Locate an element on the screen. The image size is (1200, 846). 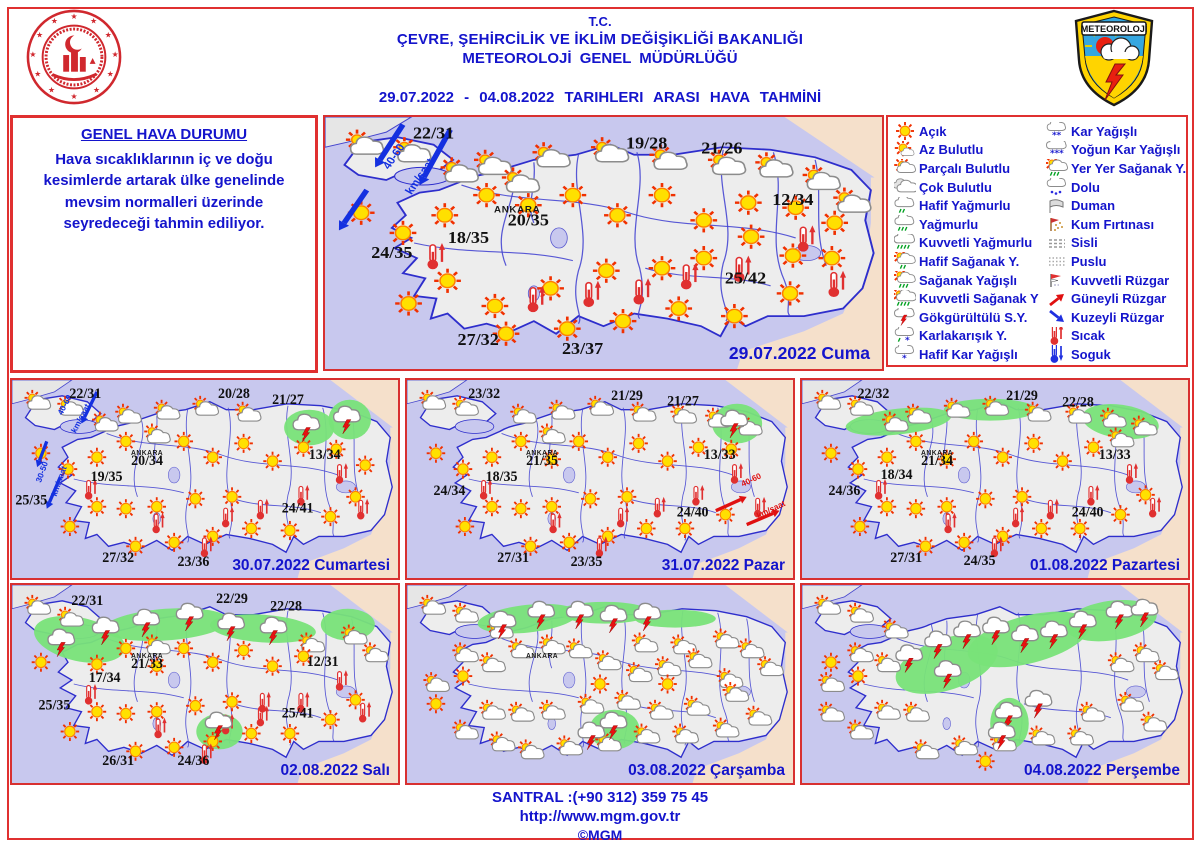
legend-item: Sisli is located at coordinates (1116, 243).